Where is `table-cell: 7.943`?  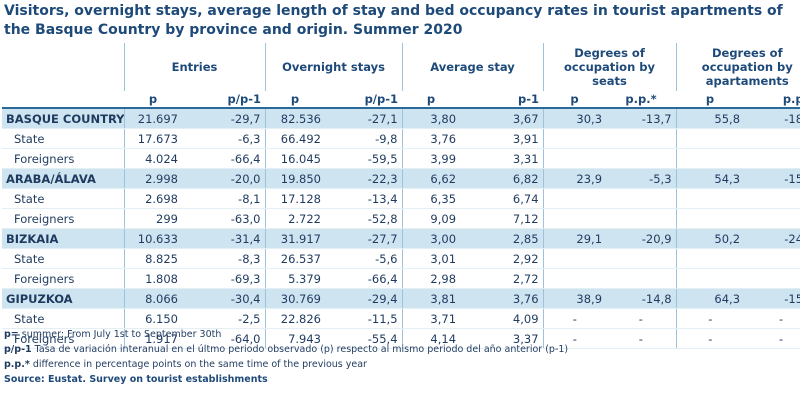 table-cell: 7.943 is located at coordinates (294, 338).